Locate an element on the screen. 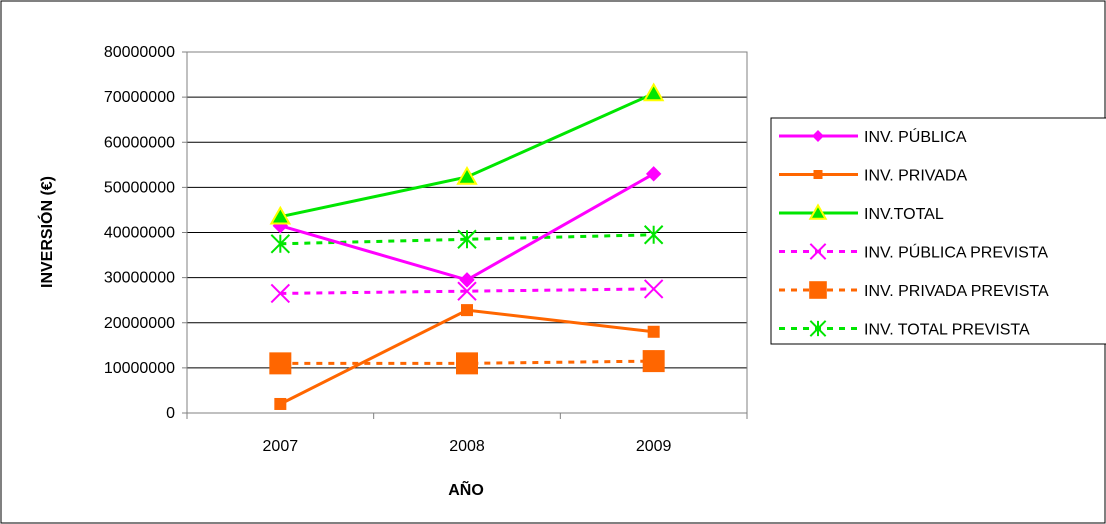 This screenshot has width=1106, height=524. legend-item: INV. PRIVADA is located at coordinates (873, 176).